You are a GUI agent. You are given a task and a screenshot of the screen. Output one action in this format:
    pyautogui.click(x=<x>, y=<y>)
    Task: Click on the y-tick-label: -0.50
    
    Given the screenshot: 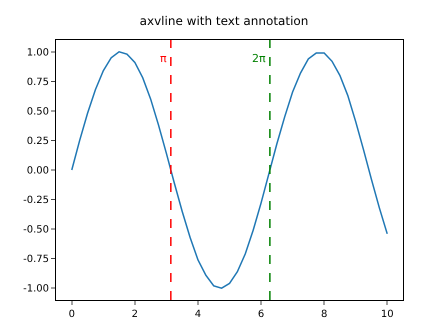 What is the action you would take?
    pyautogui.click(x=36, y=230)
    